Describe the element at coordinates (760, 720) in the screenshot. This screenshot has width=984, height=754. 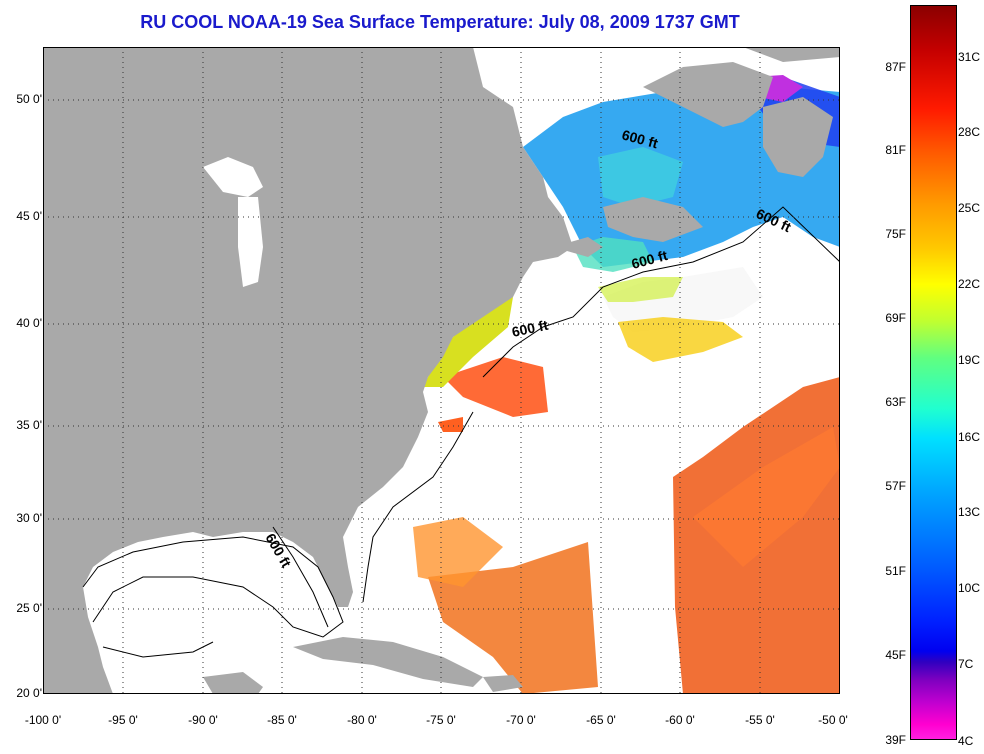
I see `lon-label-55: -55 0'` at that location.